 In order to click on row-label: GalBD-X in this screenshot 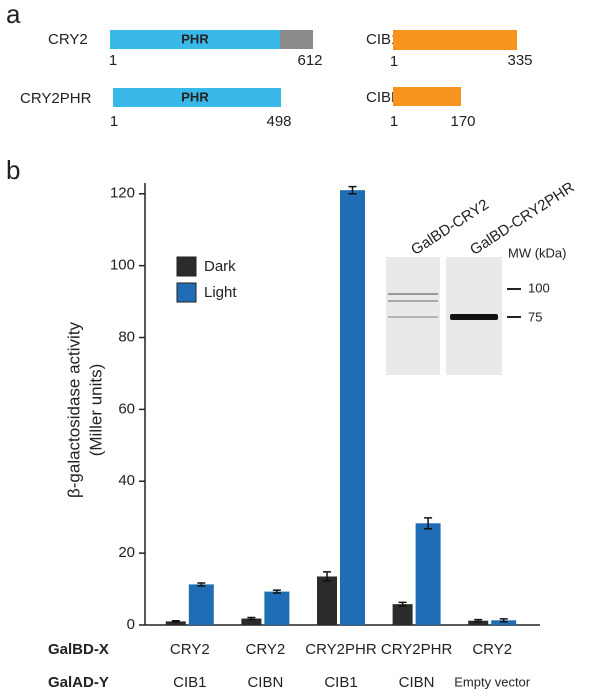, I will do `click(78, 649)`.